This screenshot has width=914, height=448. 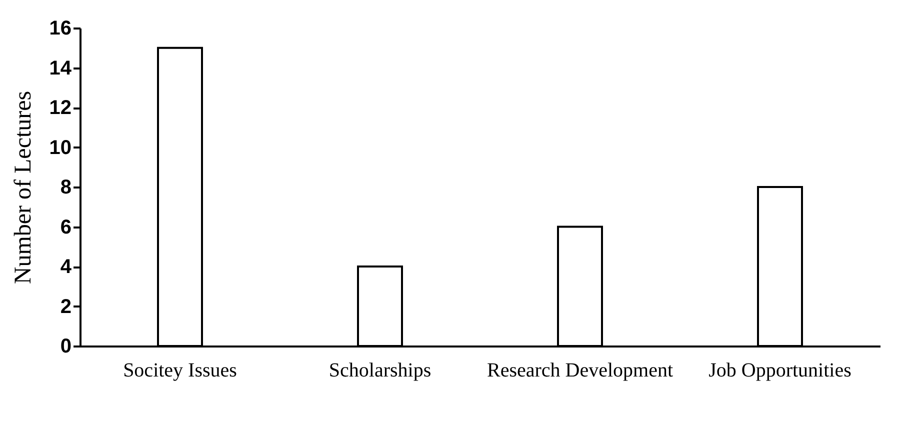 I want to click on x-tick-label: Research Development, so click(x=580, y=371).